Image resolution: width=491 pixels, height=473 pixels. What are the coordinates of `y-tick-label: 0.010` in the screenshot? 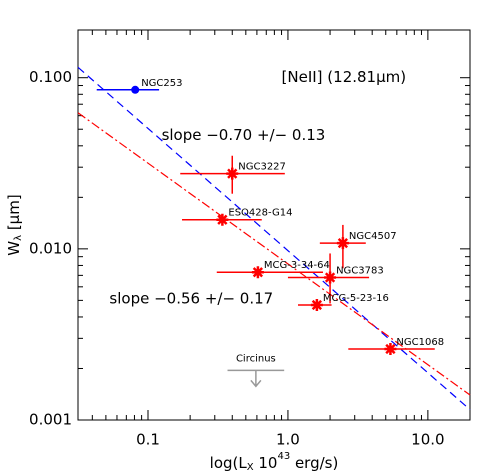 It's located at (50, 248).